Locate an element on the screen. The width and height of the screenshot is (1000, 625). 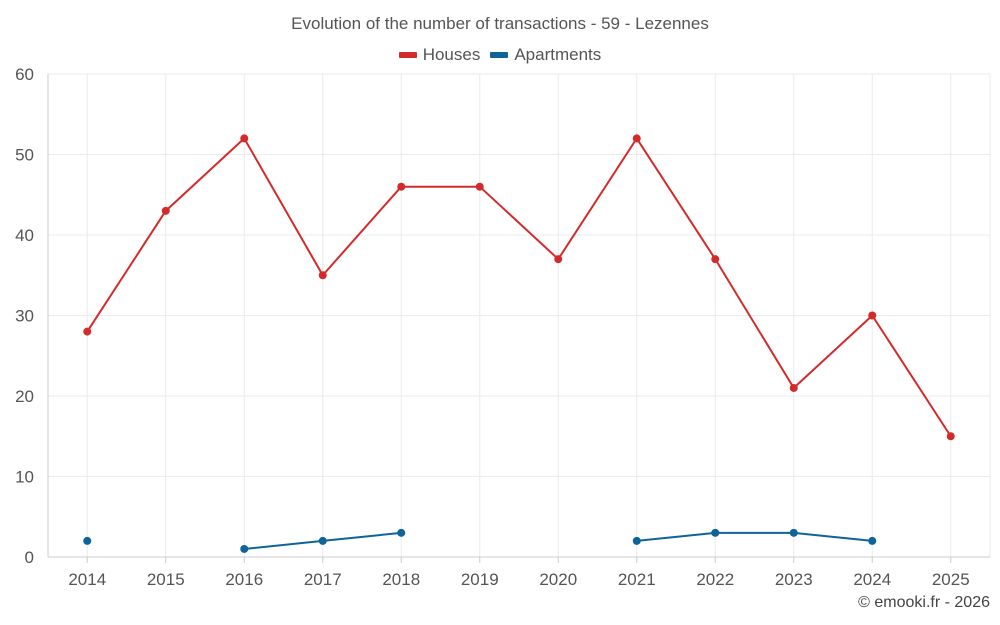
data-point-houses-2024 is located at coordinates (872, 315).